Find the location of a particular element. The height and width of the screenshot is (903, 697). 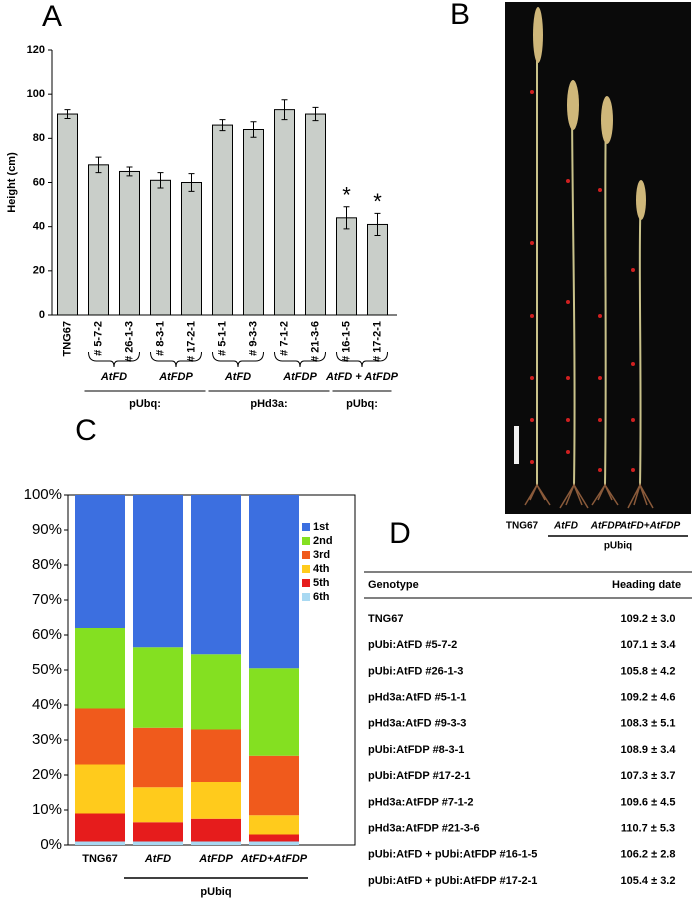

y-tick-label: 20% is located at coordinates (47, 774).